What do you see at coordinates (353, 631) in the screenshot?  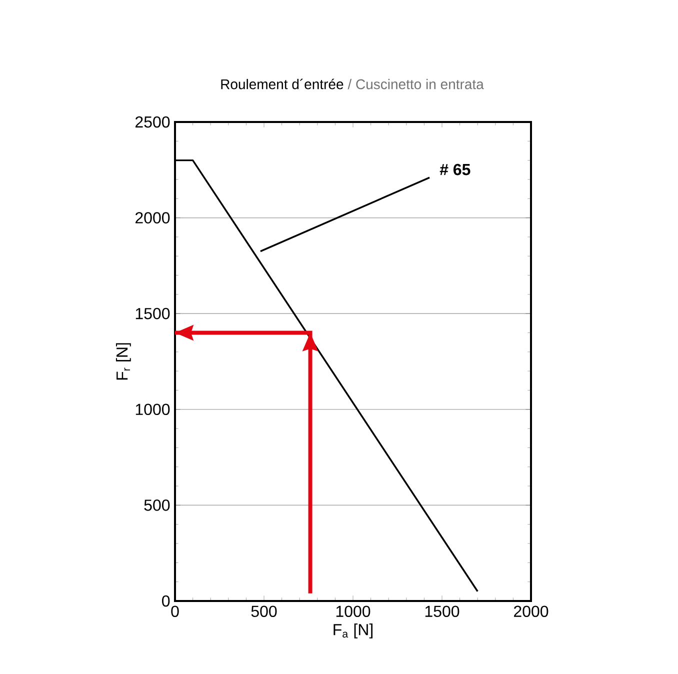 I see `x-axis-title: F$_{a}$ [N]` at bounding box center [353, 631].